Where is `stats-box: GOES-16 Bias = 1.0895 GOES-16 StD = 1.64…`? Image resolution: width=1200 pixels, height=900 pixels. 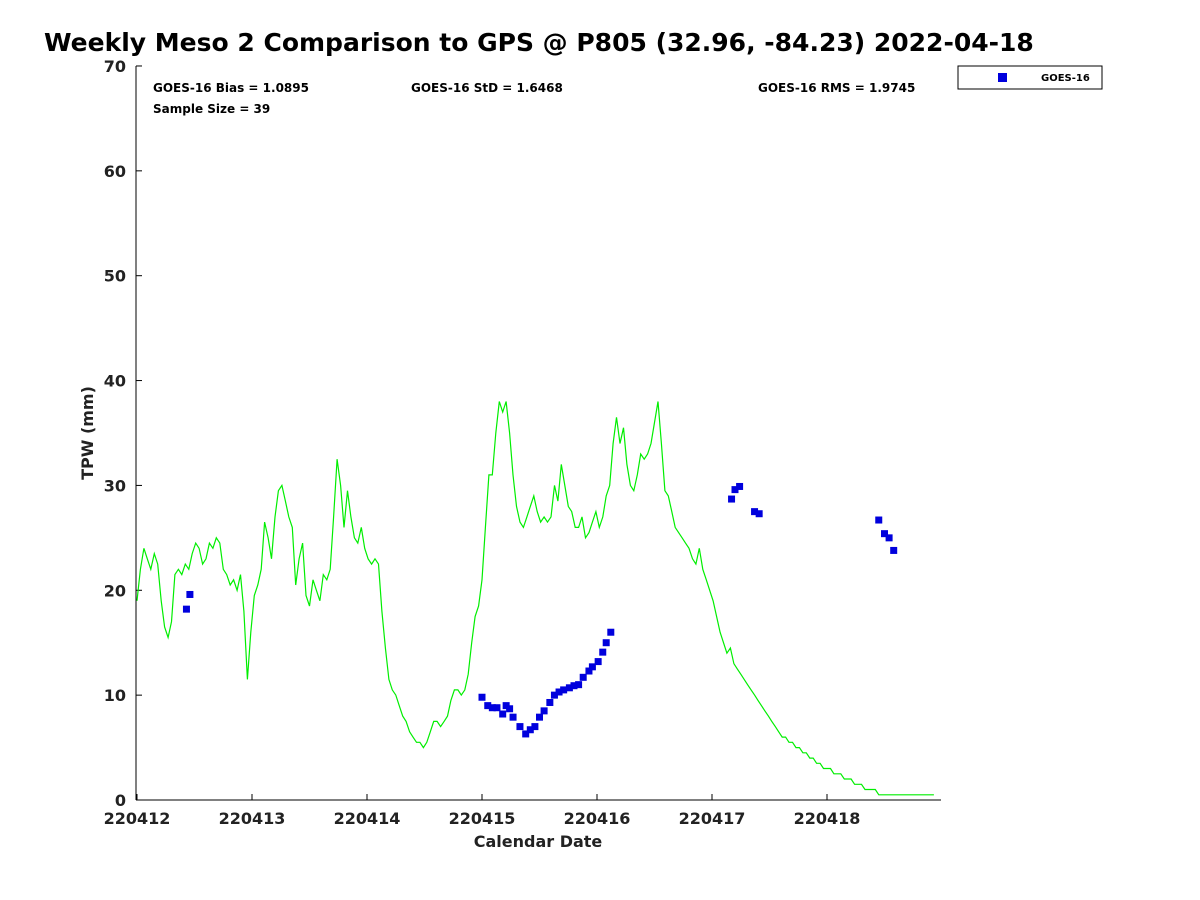 stats-box: GOES-16 Bias = 1.0895 GOES-16 StD = 1.64… is located at coordinates (534, 98).